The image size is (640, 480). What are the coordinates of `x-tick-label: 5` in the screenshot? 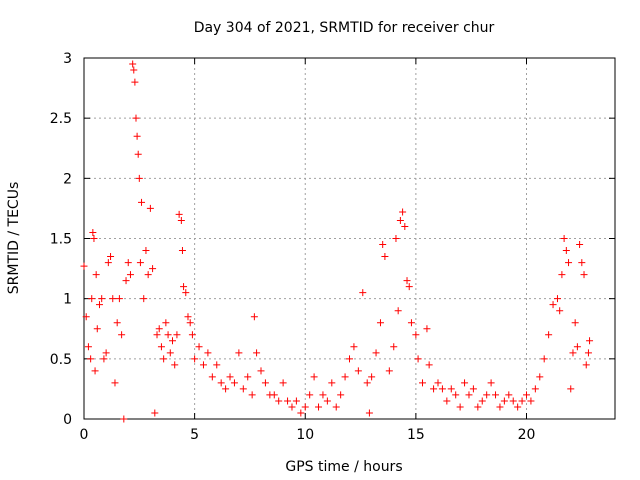 It's located at (194, 435).